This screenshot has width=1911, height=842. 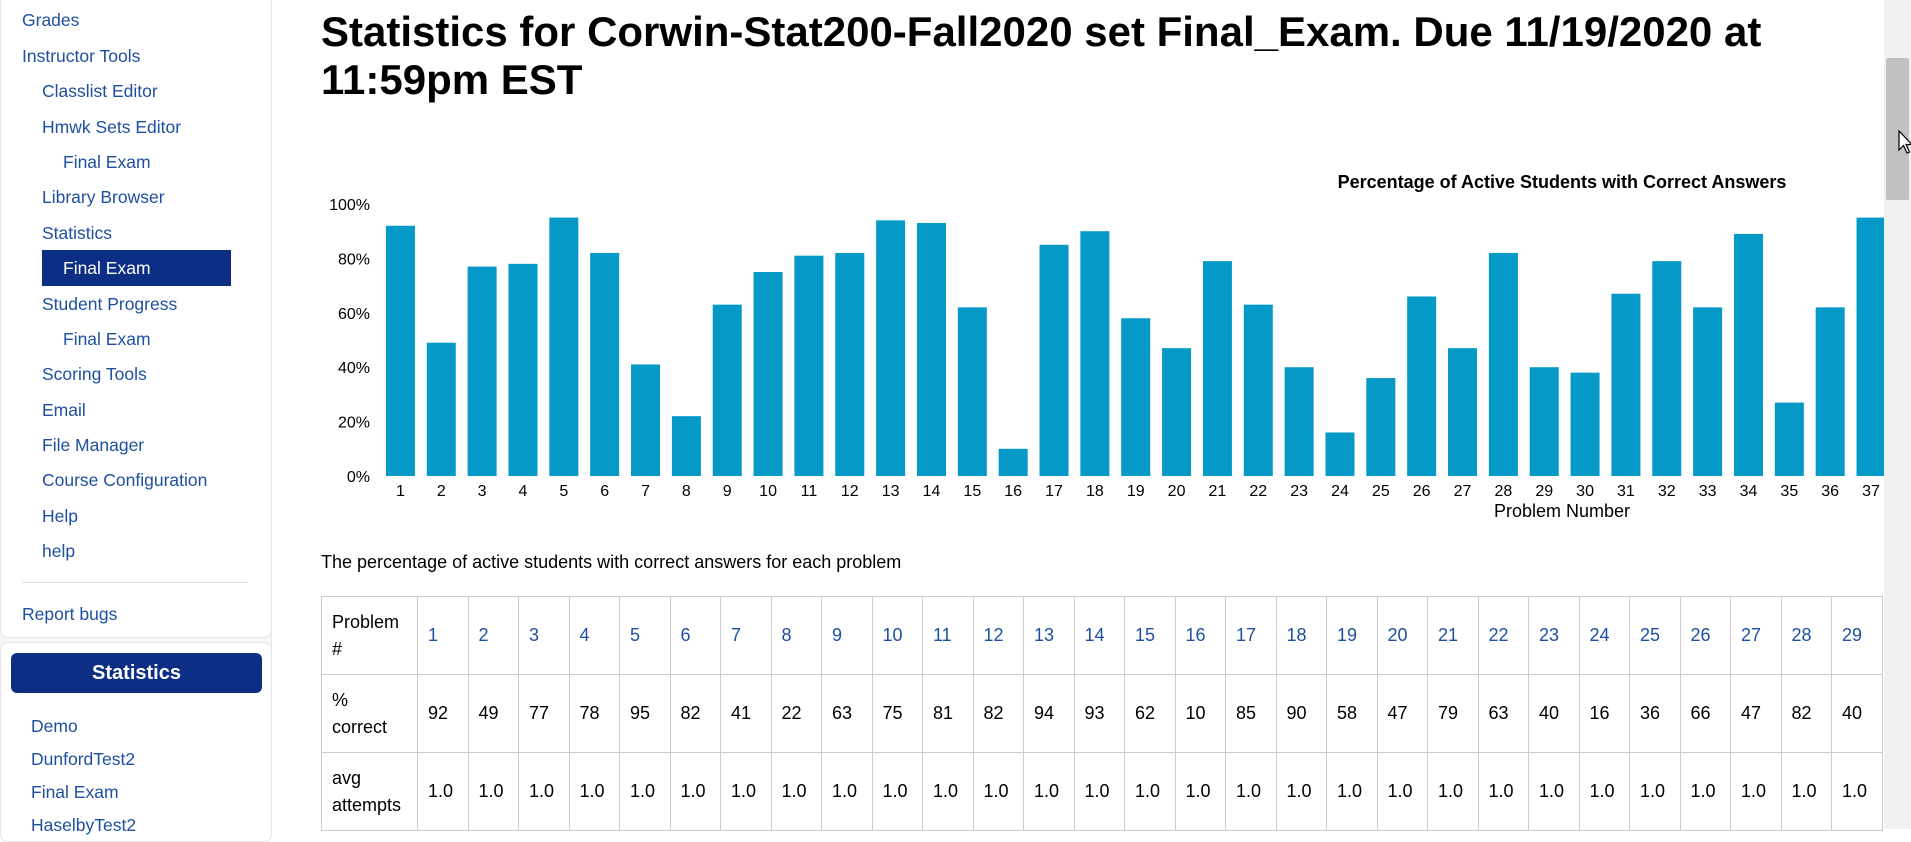 What do you see at coordinates (1347, 635) in the screenshot?
I see `problem-link-19: 19` at bounding box center [1347, 635].